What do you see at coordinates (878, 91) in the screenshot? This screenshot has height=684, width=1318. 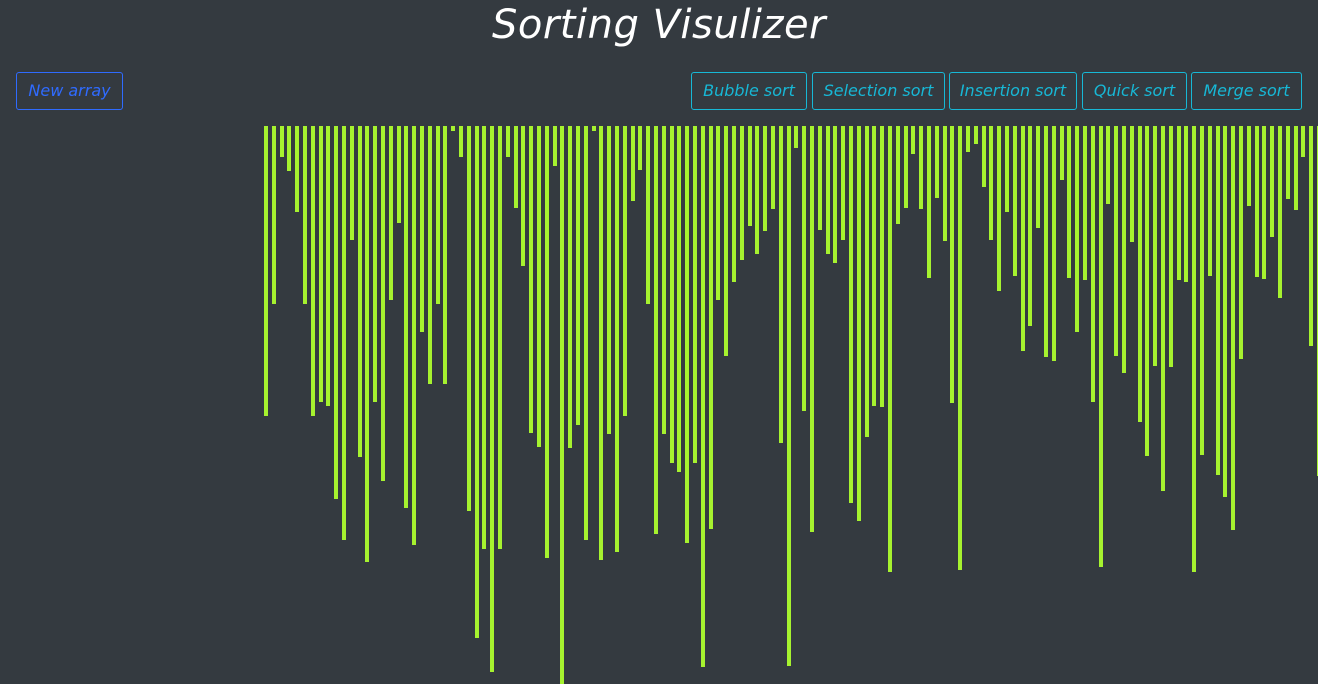 I see `selection-sort-button: Selection sort` at bounding box center [878, 91].